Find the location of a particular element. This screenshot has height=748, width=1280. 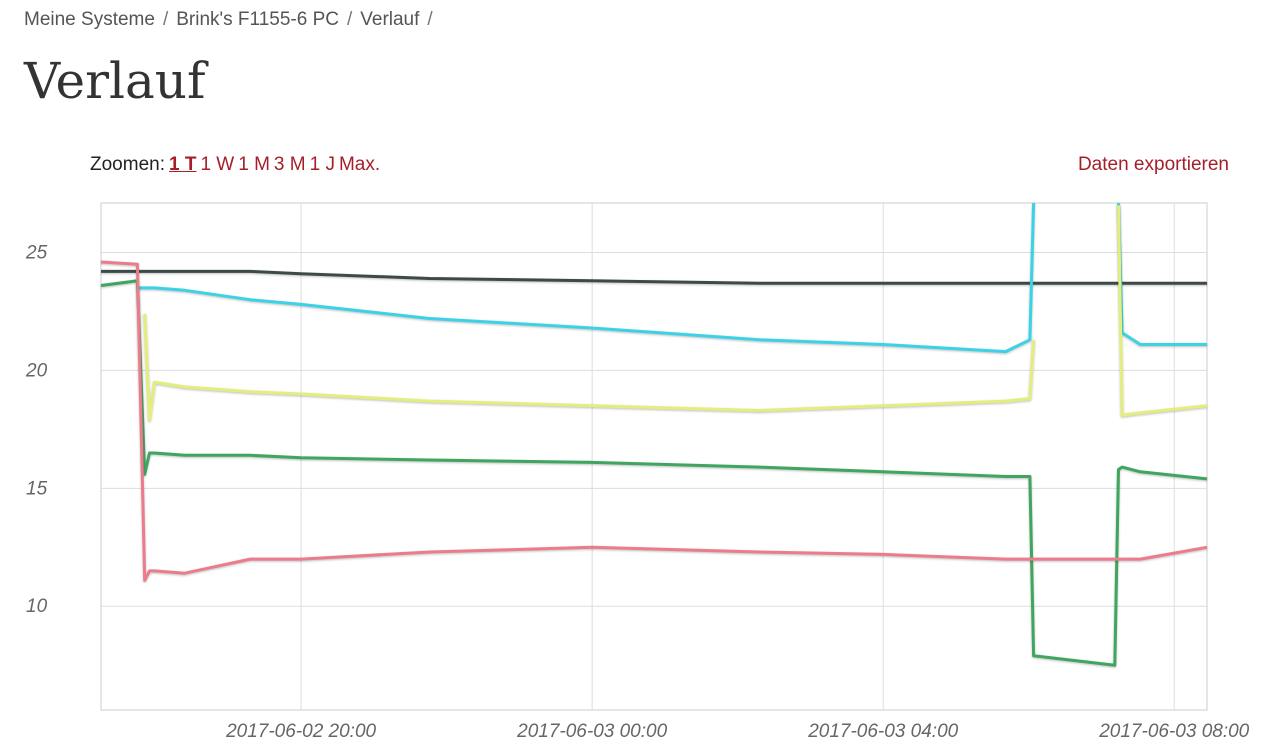

x-tick-label: 2017-06-03 00:00 is located at coordinates (591, 731).